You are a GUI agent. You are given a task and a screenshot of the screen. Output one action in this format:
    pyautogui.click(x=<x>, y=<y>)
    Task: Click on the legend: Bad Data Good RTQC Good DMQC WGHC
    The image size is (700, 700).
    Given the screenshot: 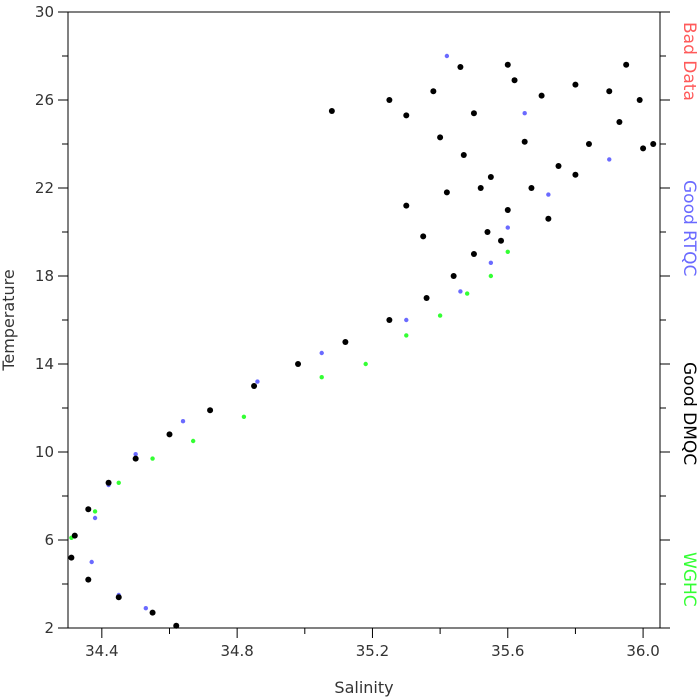 What is the action you would take?
    pyautogui.click(x=689, y=314)
    